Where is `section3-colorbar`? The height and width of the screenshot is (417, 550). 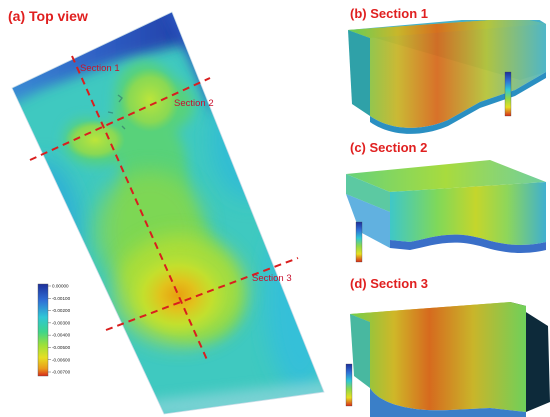
section3-colorbar is located at coordinates (349, 385).